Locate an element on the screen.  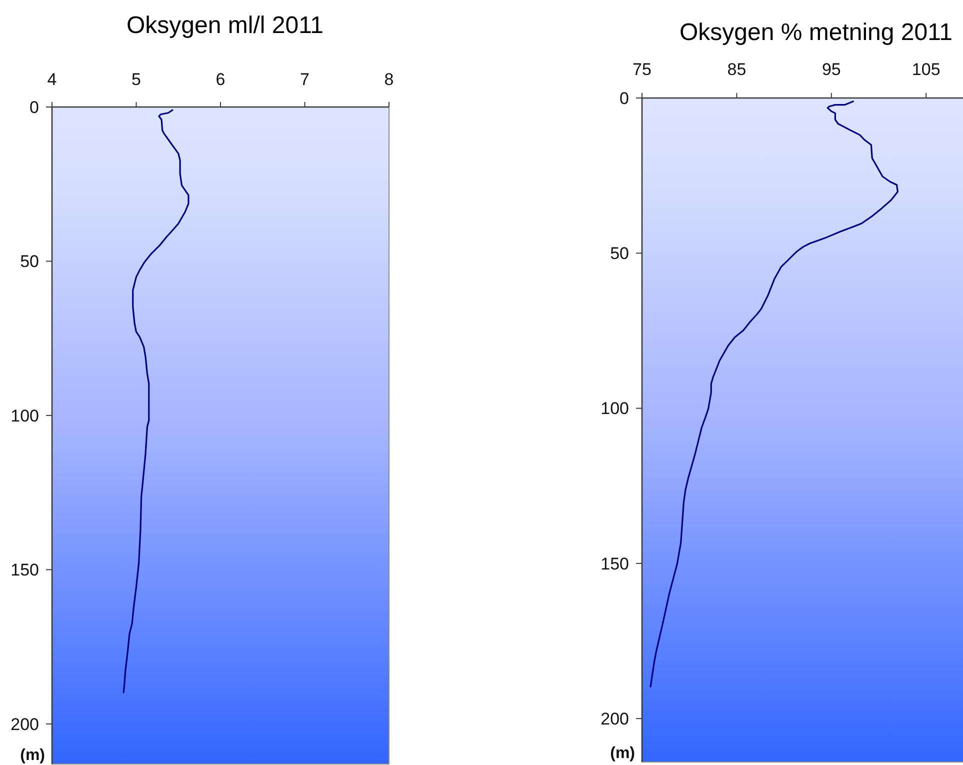
x-tick-label: 7 is located at coordinates (305, 79).